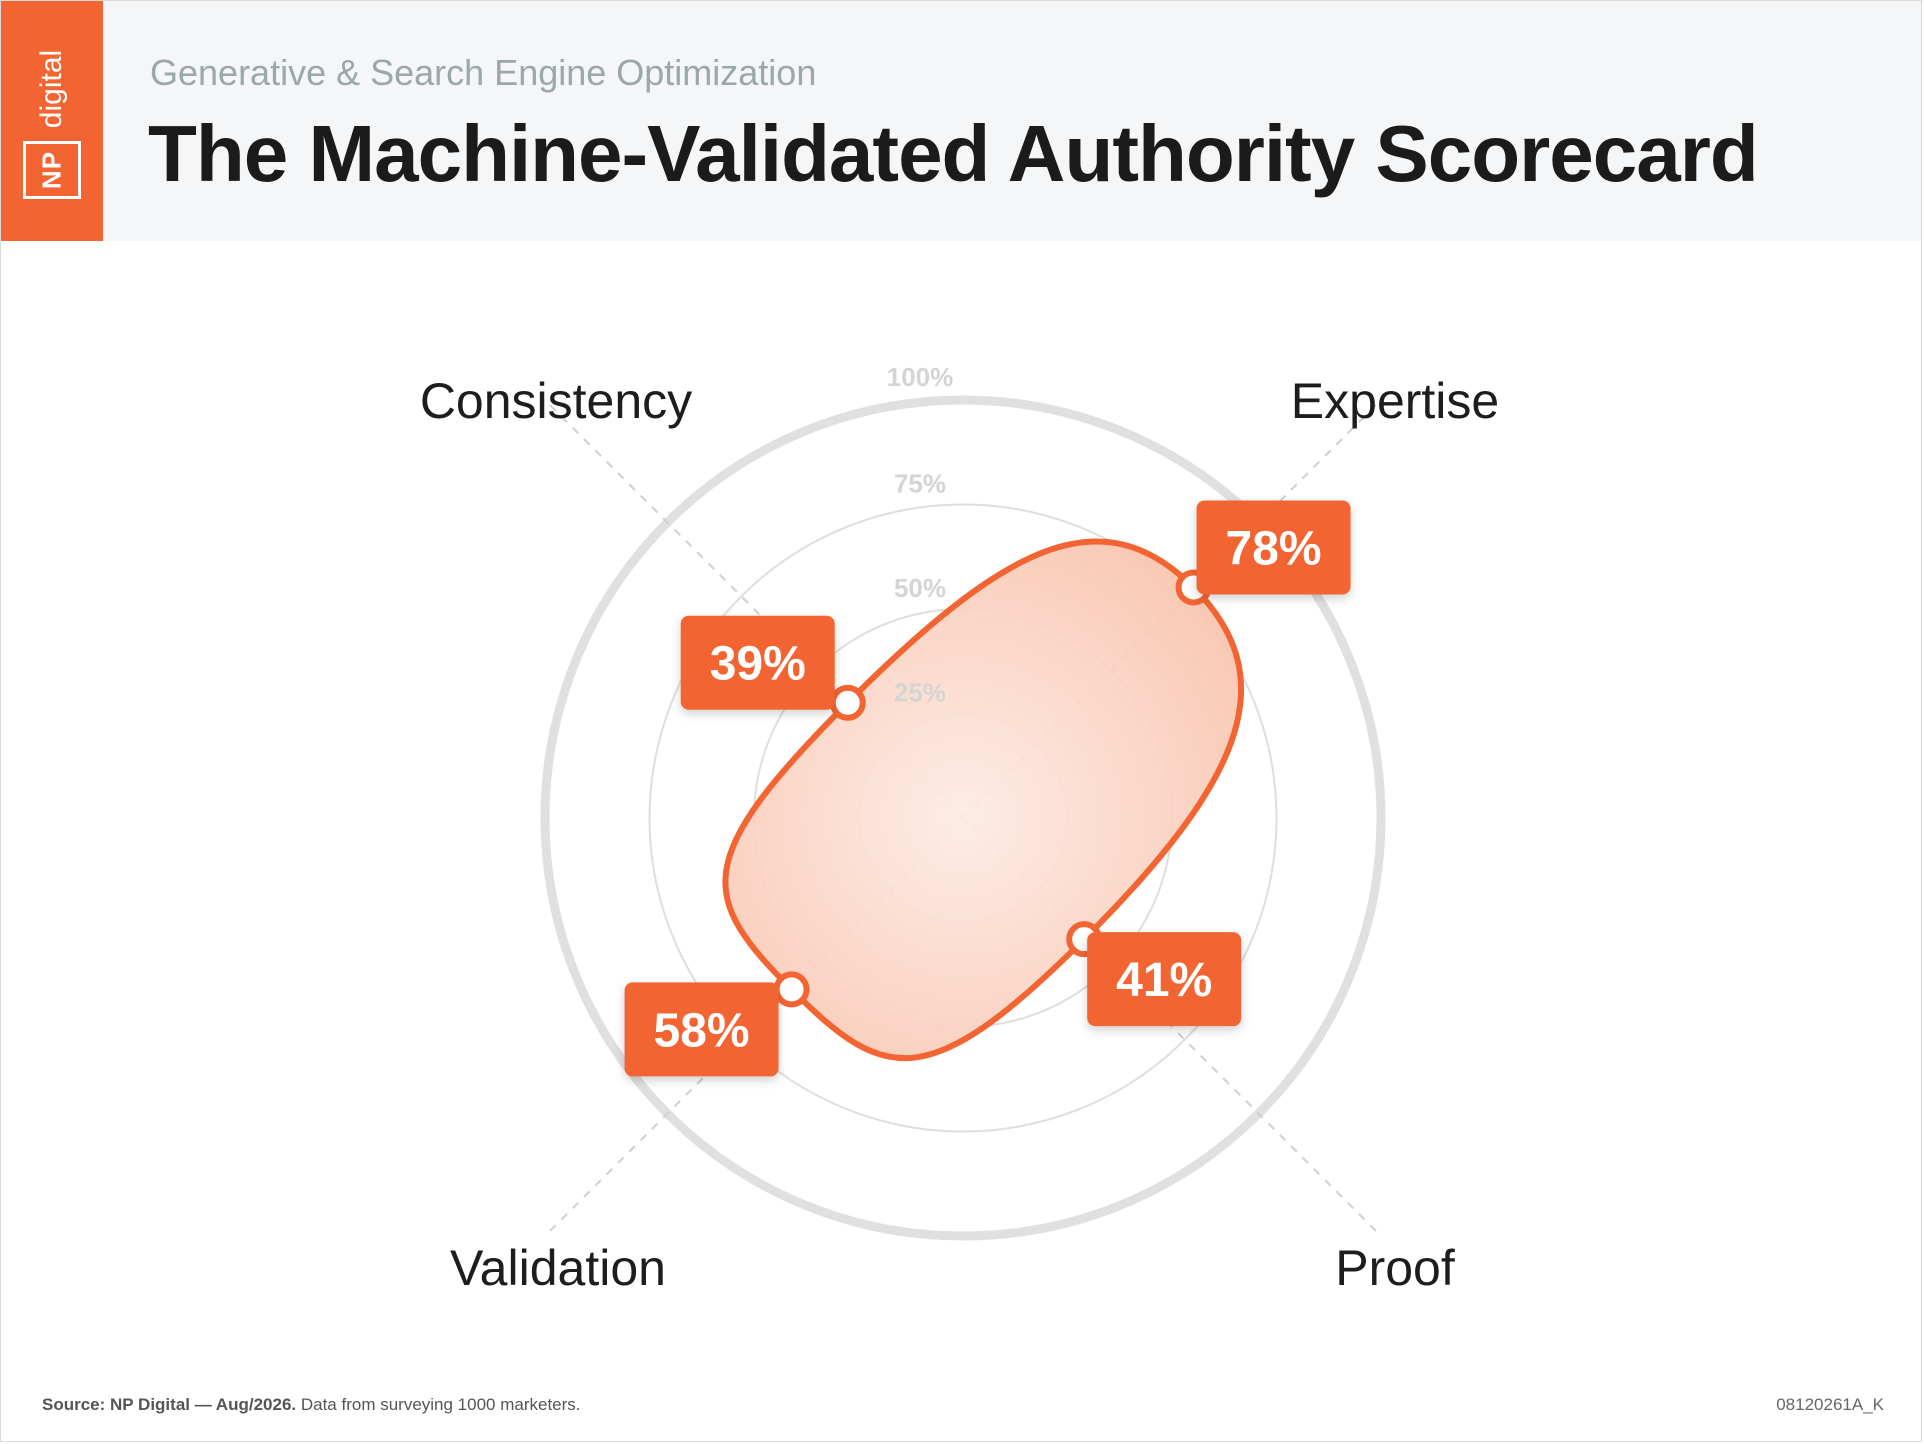 This screenshot has height=1444, width=1924. Describe the element at coordinates (920, 535) in the screenshot. I see `ring-labels: 25% 50% 75% 100%` at that location.